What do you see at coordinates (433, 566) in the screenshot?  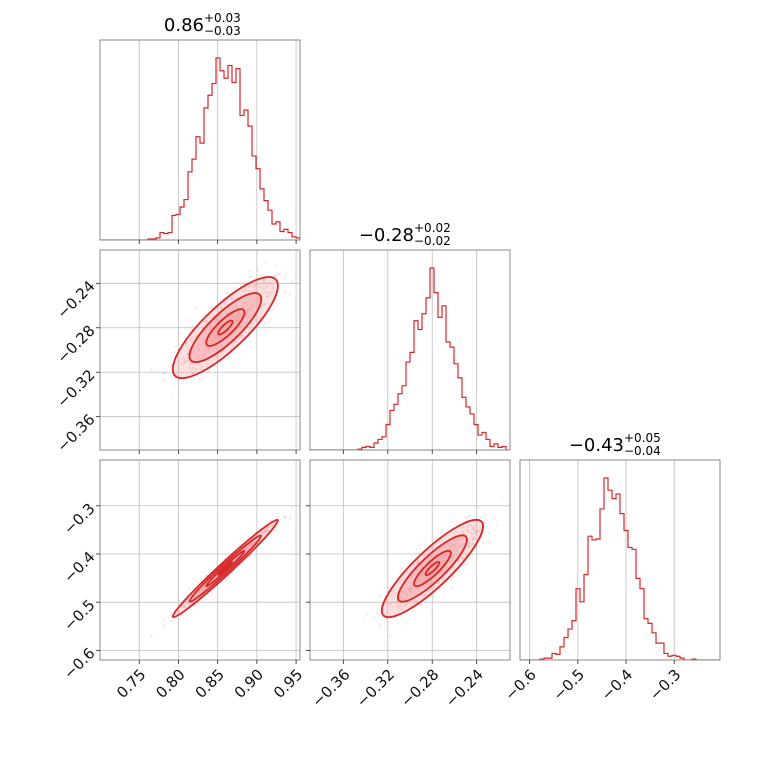 I see `scatter-panel-r2-c1` at bounding box center [433, 566].